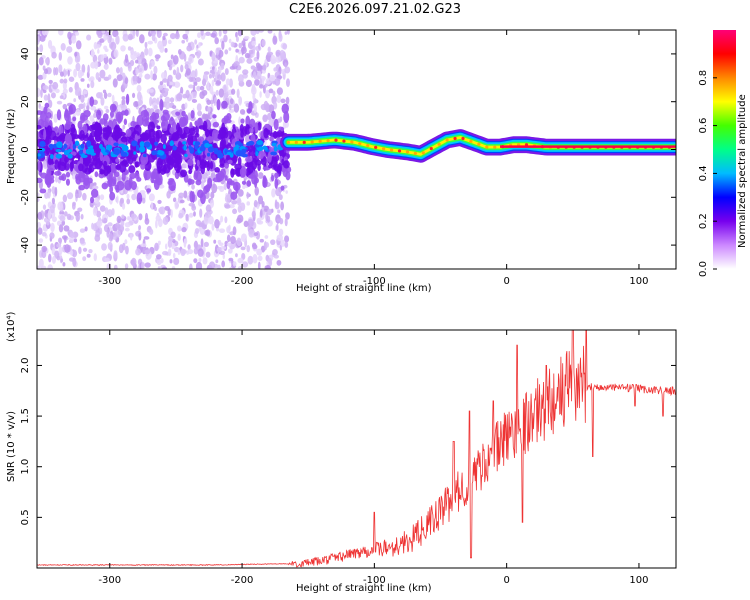  Describe the element at coordinates (724, 149) in the screenshot. I see `colorbar` at that location.